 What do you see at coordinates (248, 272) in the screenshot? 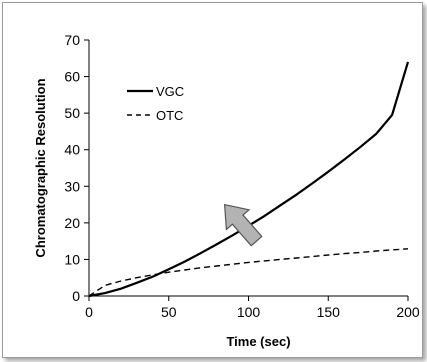
I see `series-line-otc` at bounding box center [248, 272].